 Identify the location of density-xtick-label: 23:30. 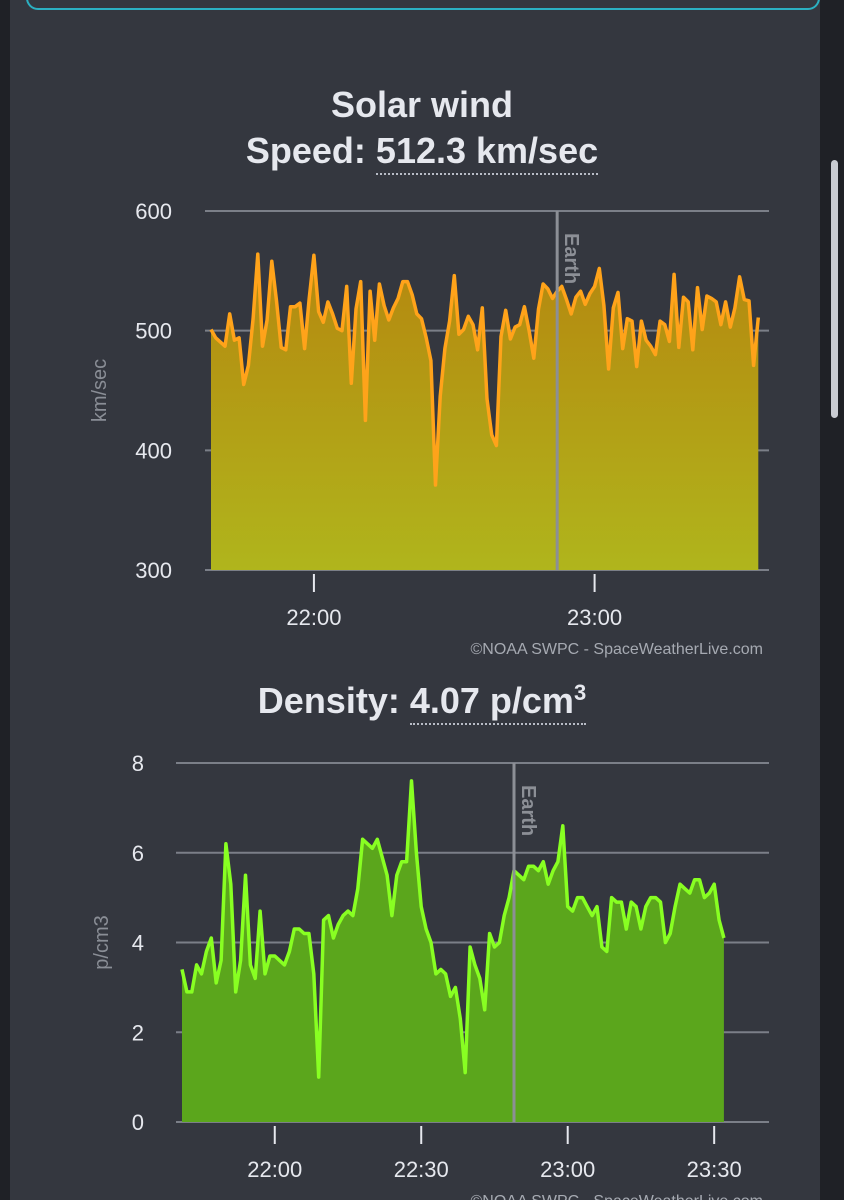
(714, 1169).